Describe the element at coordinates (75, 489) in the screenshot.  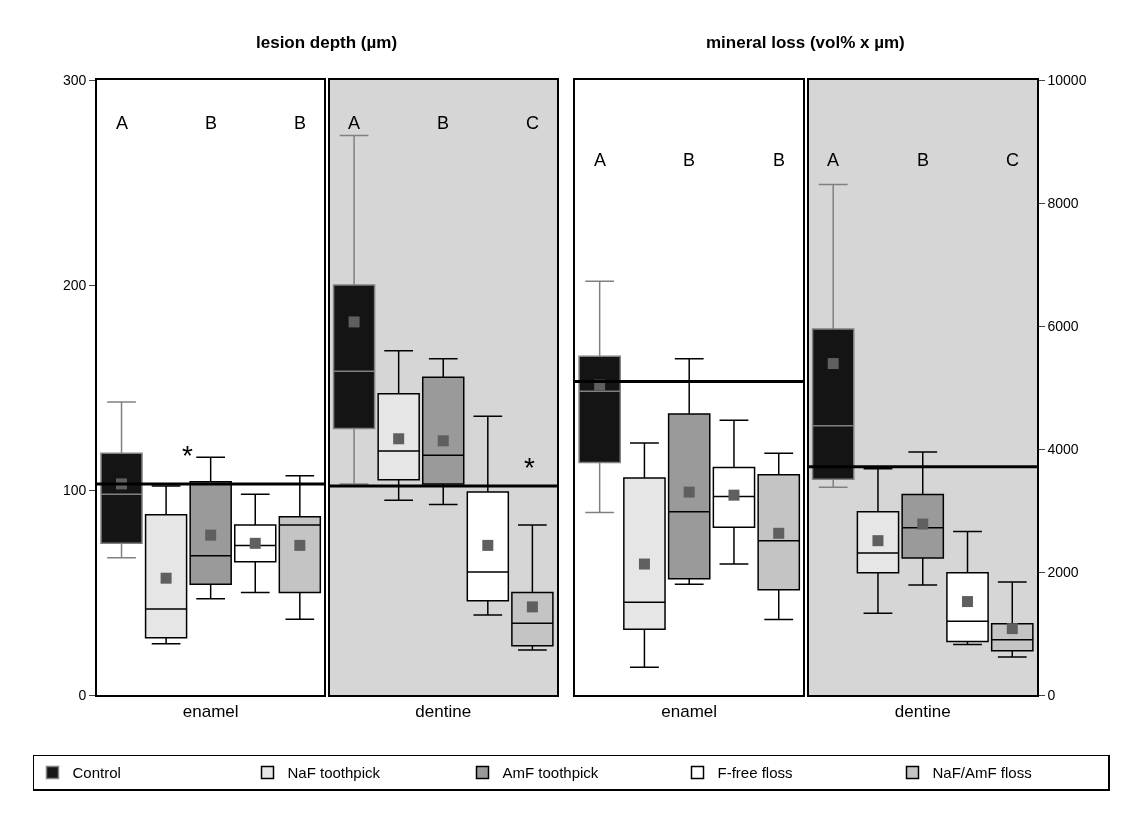
I see `y-tick-label: 100` at that location.